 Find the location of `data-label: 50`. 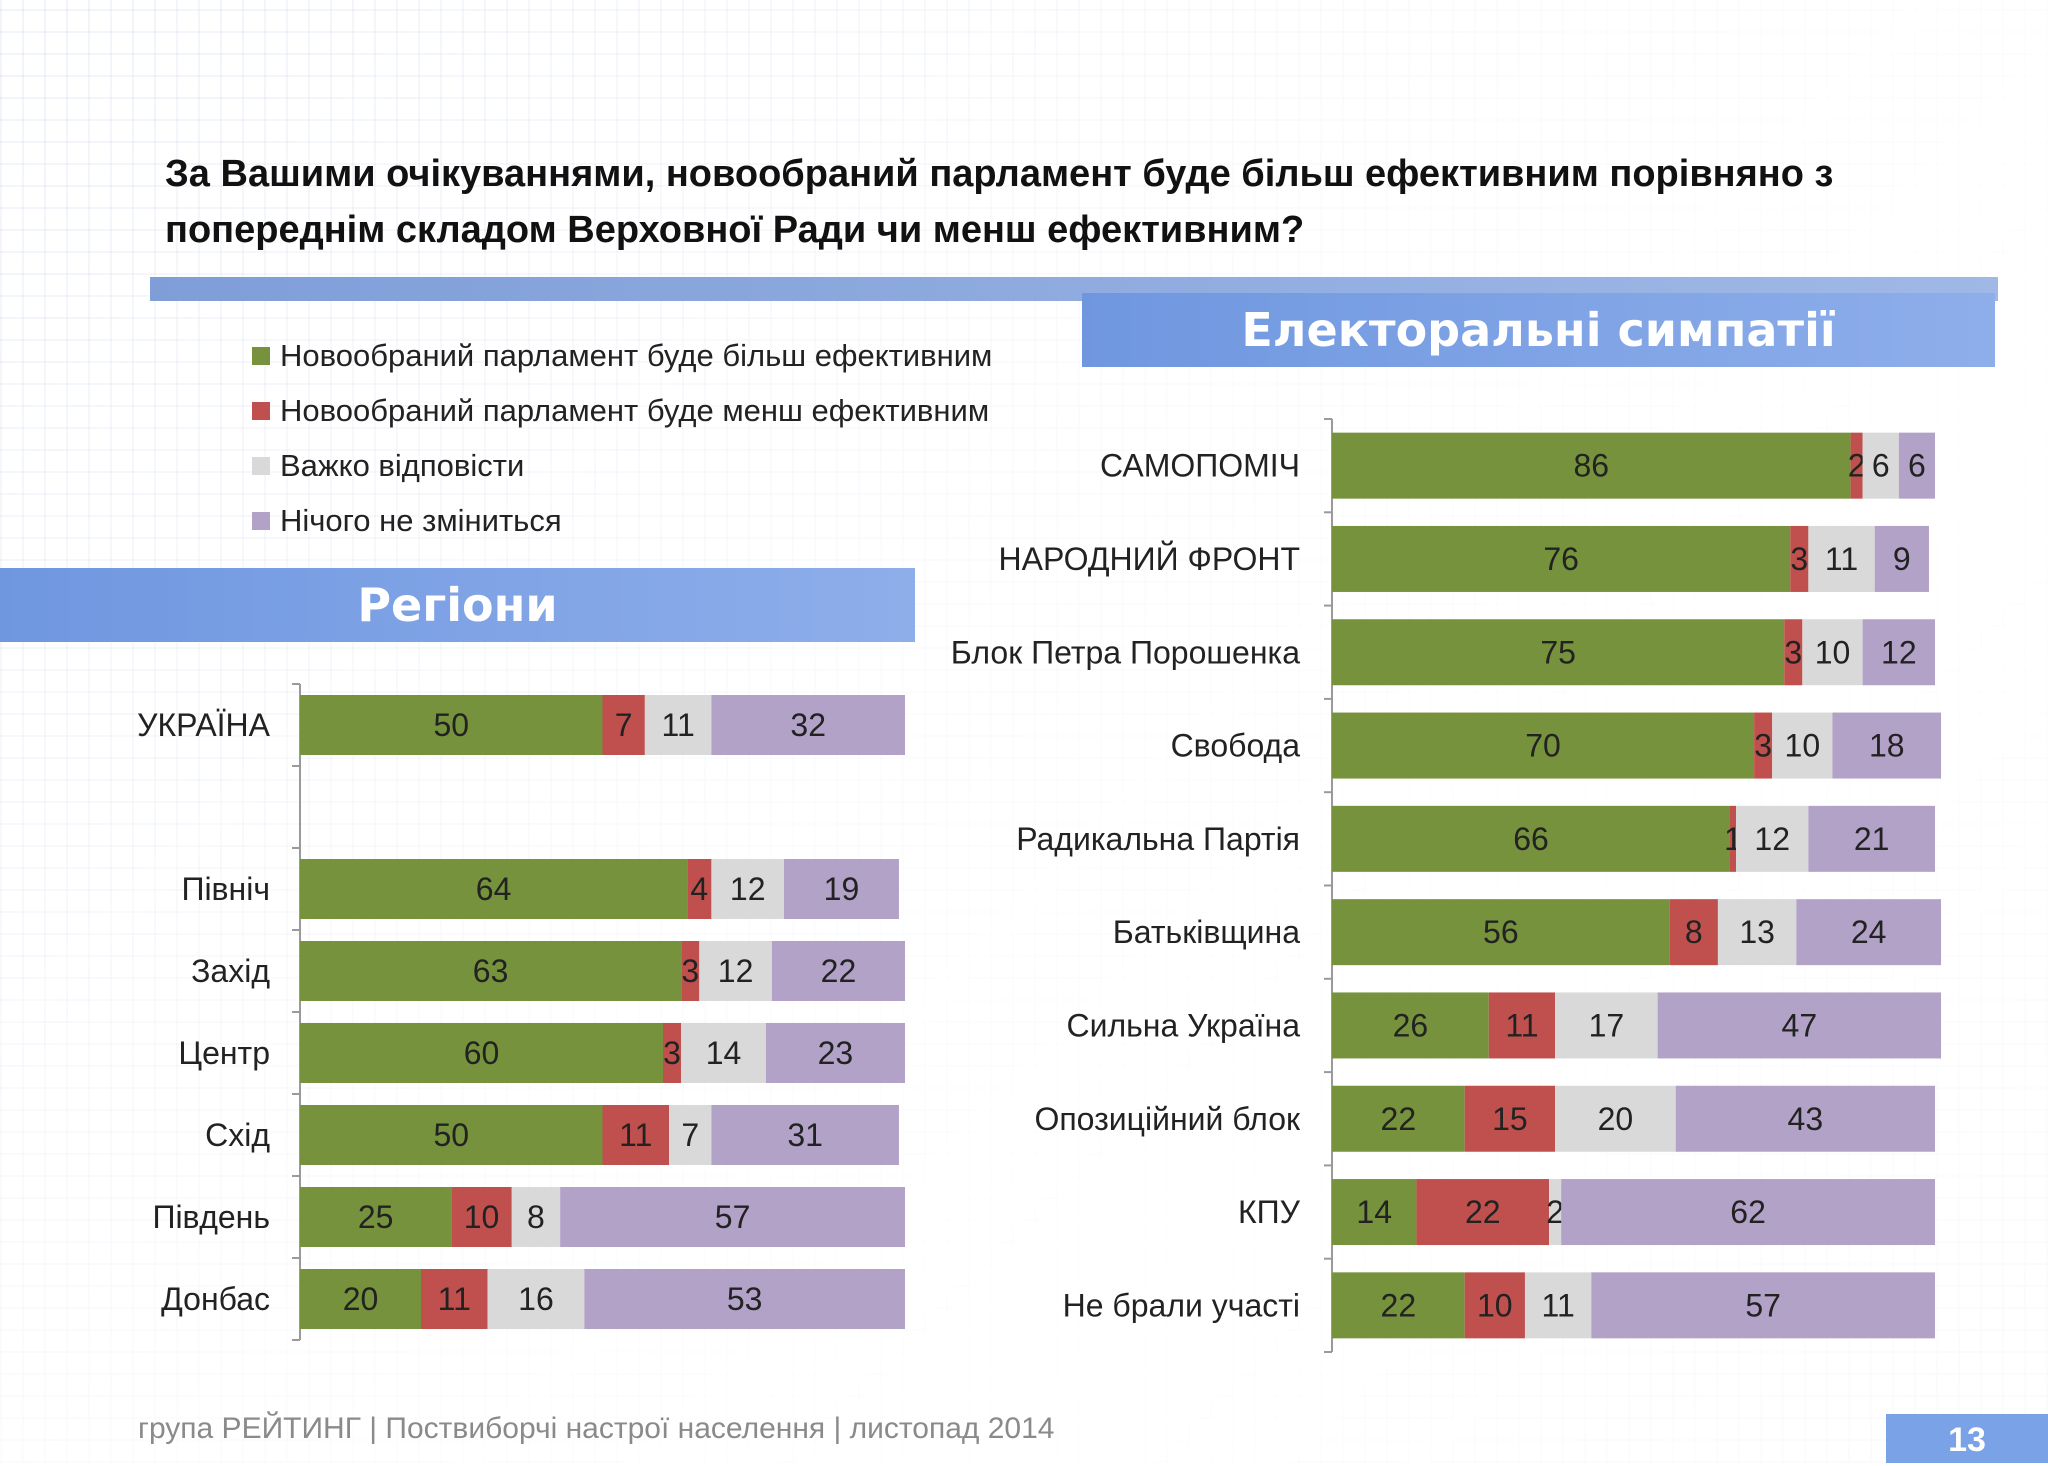

data-label: 50 is located at coordinates (451, 1135).